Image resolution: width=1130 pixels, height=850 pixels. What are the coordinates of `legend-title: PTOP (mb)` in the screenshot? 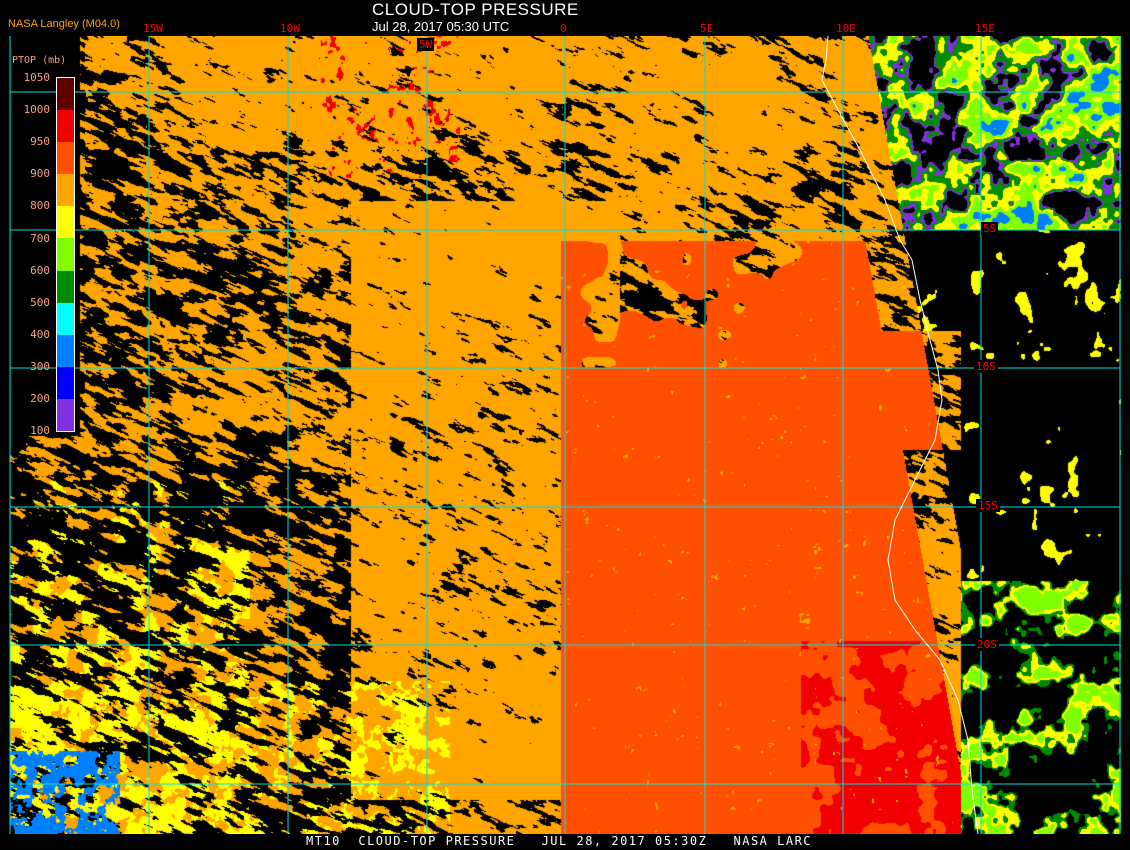 It's located at (39, 60).